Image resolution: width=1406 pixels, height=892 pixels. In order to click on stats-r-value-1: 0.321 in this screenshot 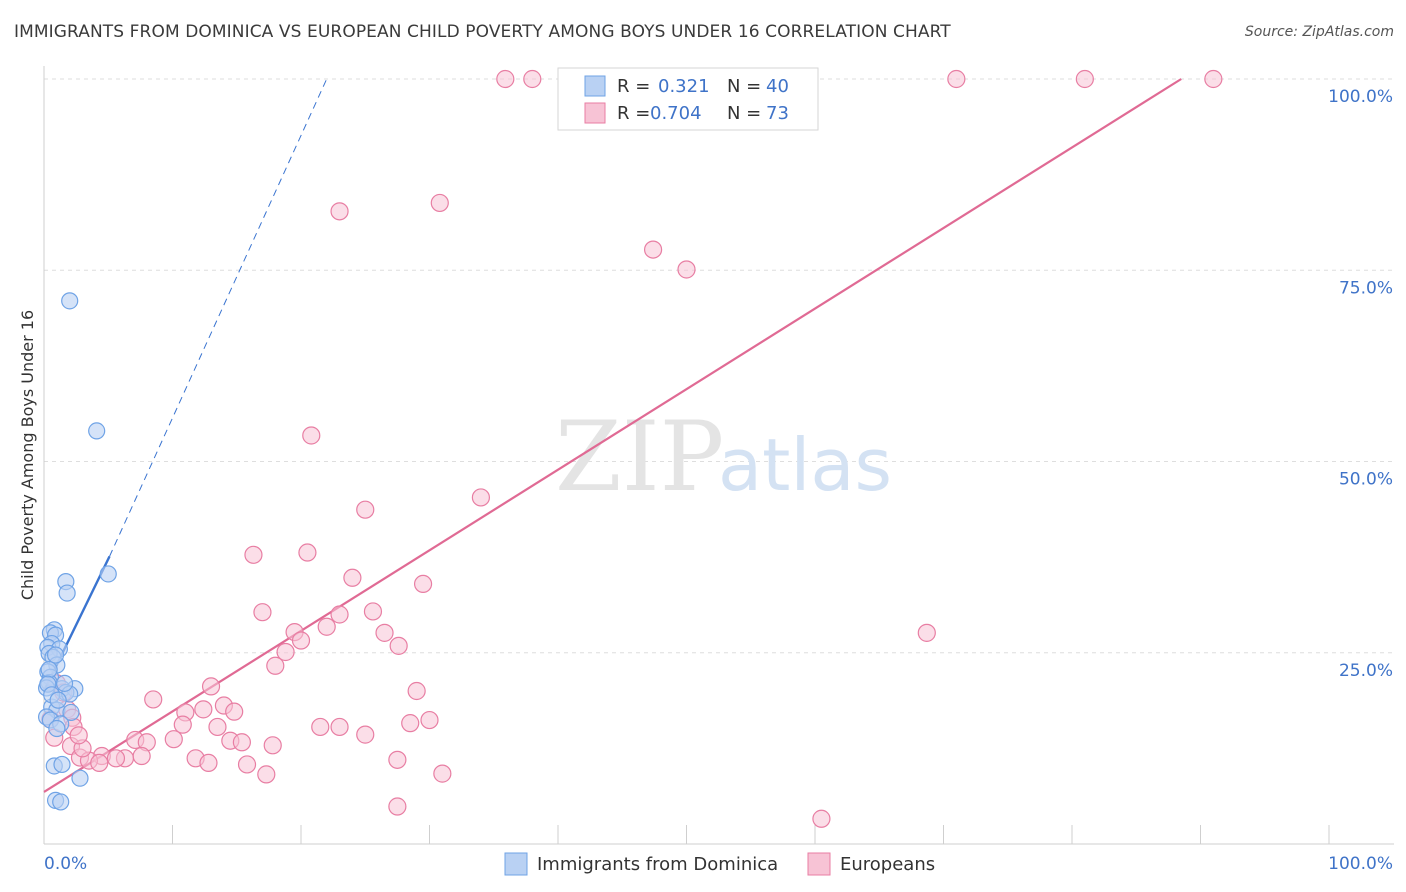, I will do `click(684, 86)`.